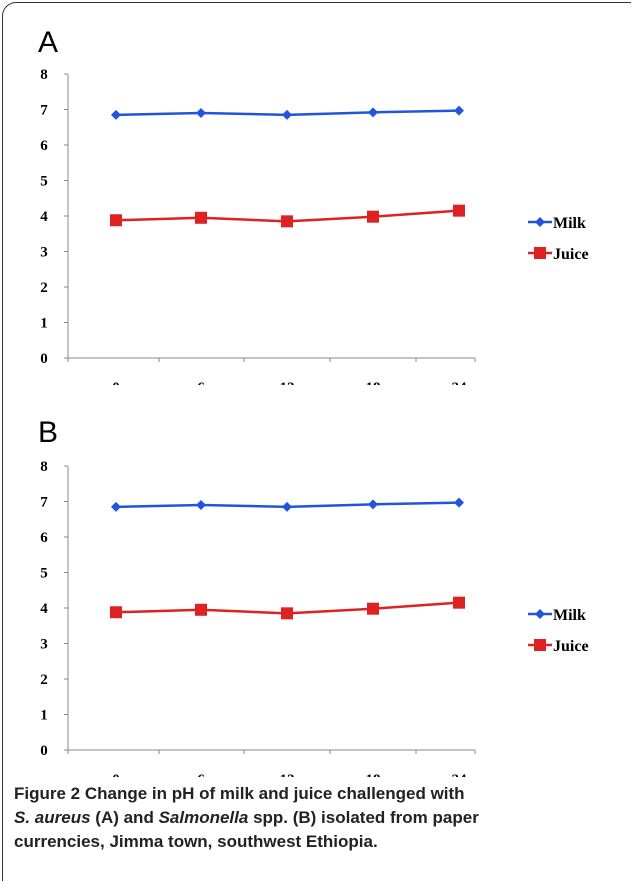 Image resolution: width=635 pixels, height=883 pixels. What do you see at coordinates (44, 645) in the screenshot?
I see `chart-b-ytick-label: 3` at bounding box center [44, 645].